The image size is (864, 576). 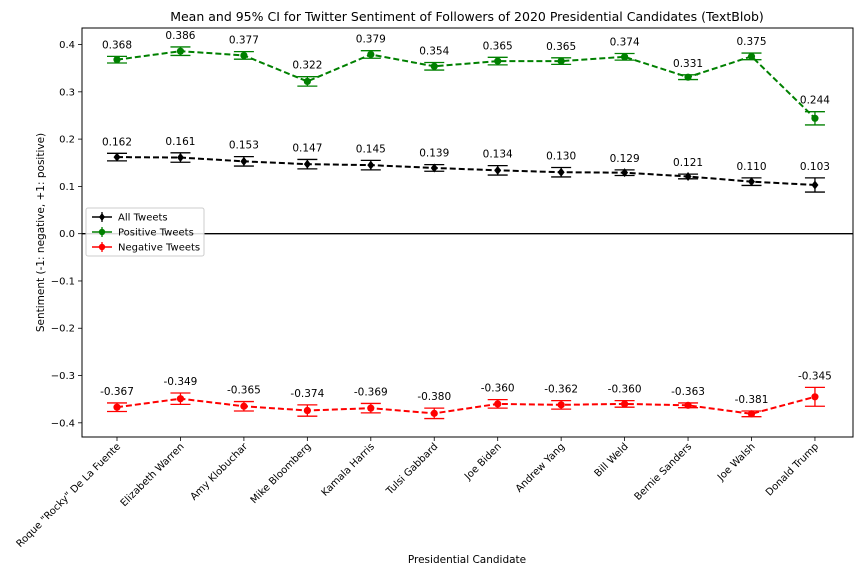 I want to click on data-label: -0.360, so click(x=498, y=389).